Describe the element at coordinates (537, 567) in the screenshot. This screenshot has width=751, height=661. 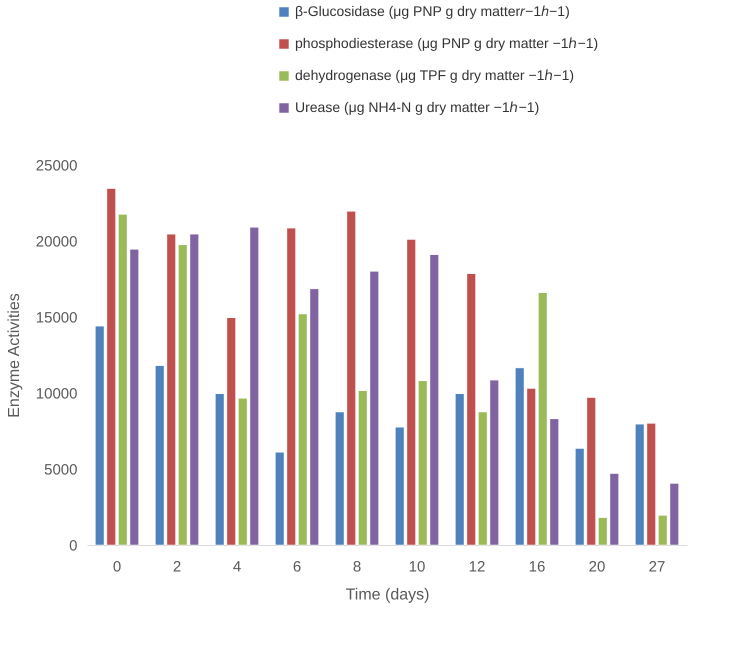
I see `x-tick-label: 16` at that location.